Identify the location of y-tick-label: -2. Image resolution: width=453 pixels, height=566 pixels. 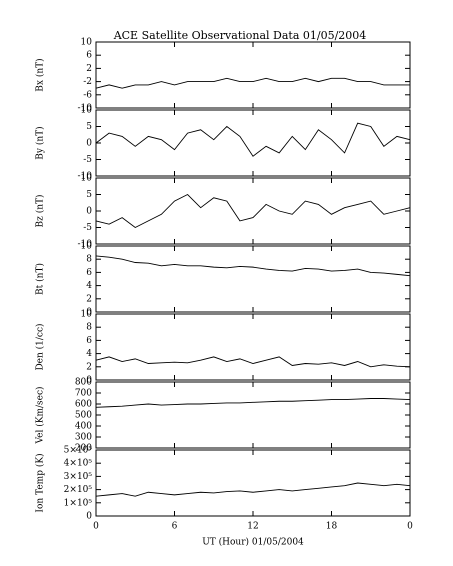
(87, 82).